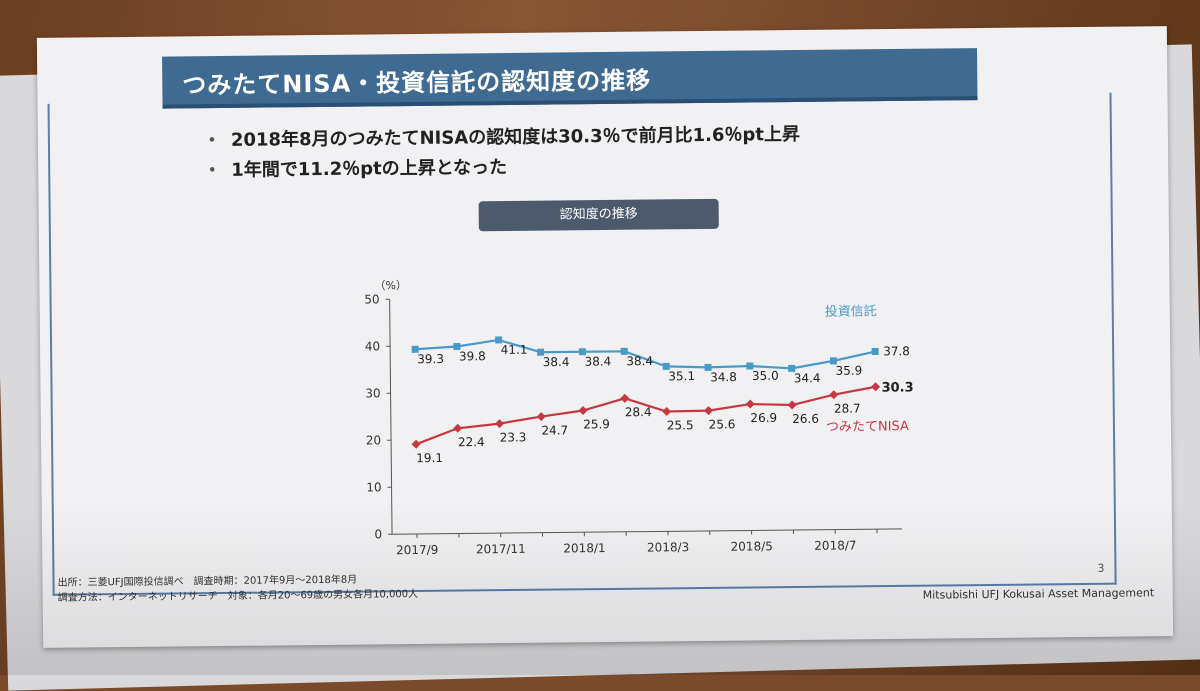  I want to click on data-label: 25.9, so click(596, 424).